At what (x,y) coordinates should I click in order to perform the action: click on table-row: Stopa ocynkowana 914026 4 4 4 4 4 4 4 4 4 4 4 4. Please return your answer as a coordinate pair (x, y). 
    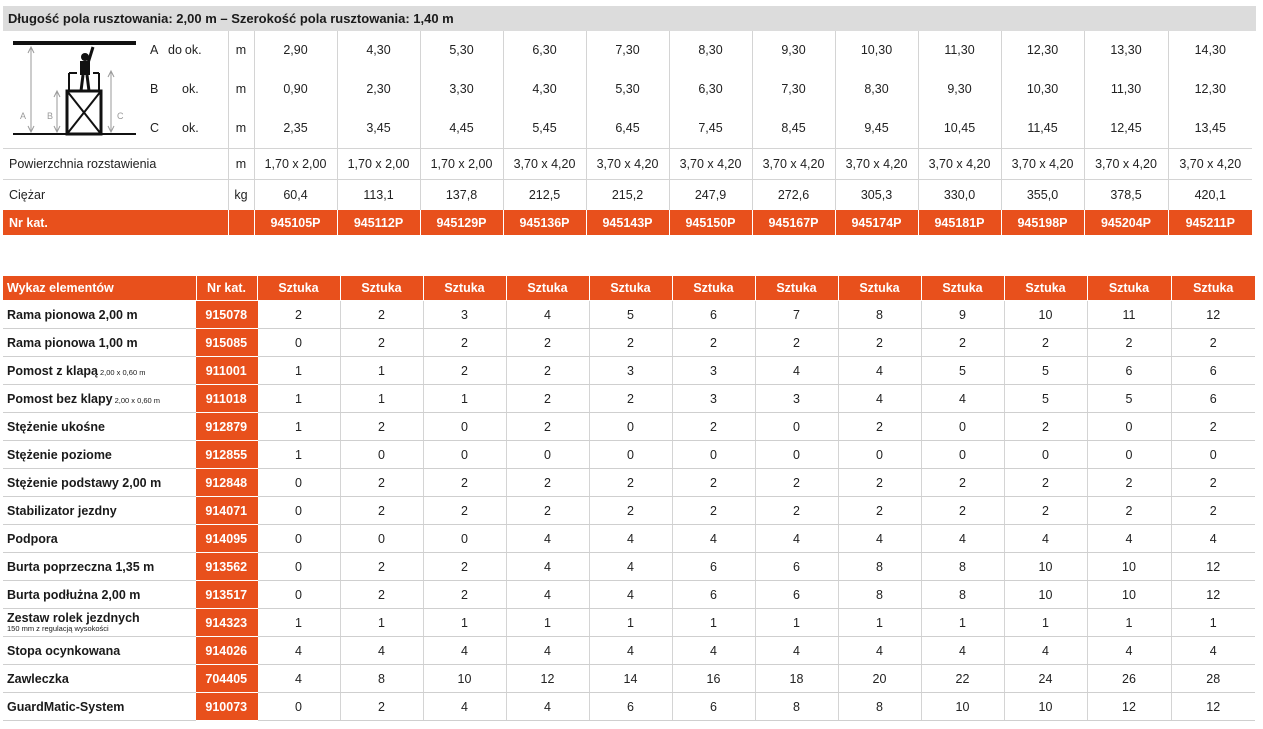
    Looking at the image, I should click on (629, 650).